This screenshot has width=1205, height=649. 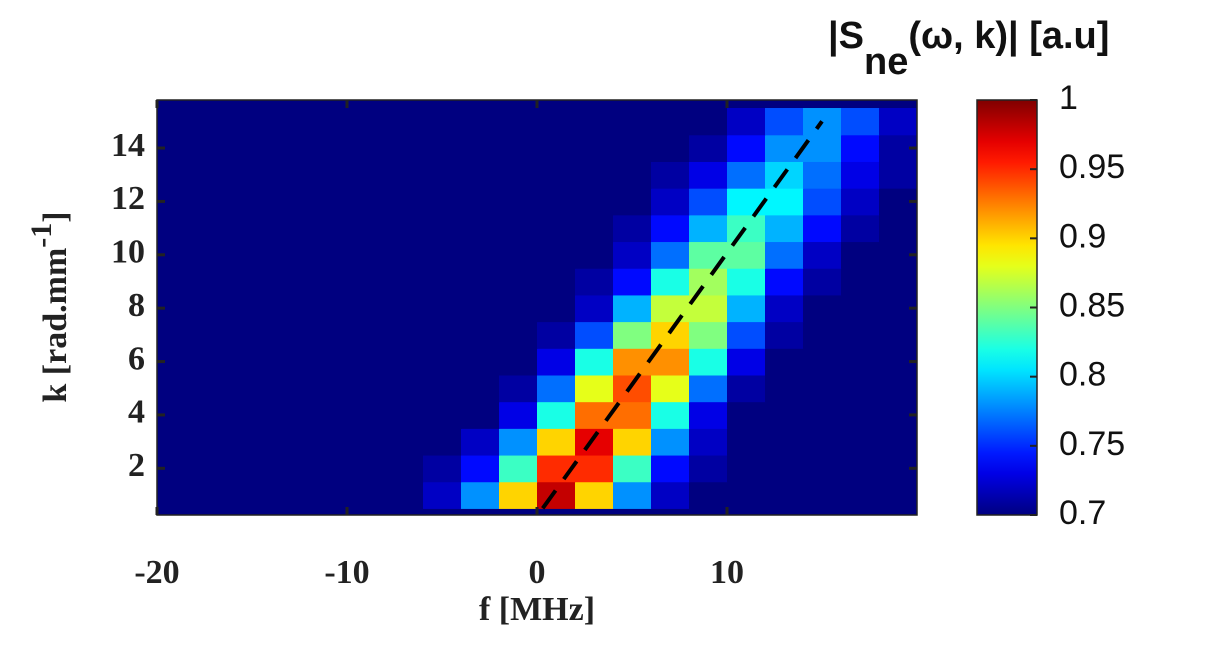 What do you see at coordinates (55, 325) in the screenshot?
I see `y-label-main: k [rad.mm` at bounding box center [55, 325].